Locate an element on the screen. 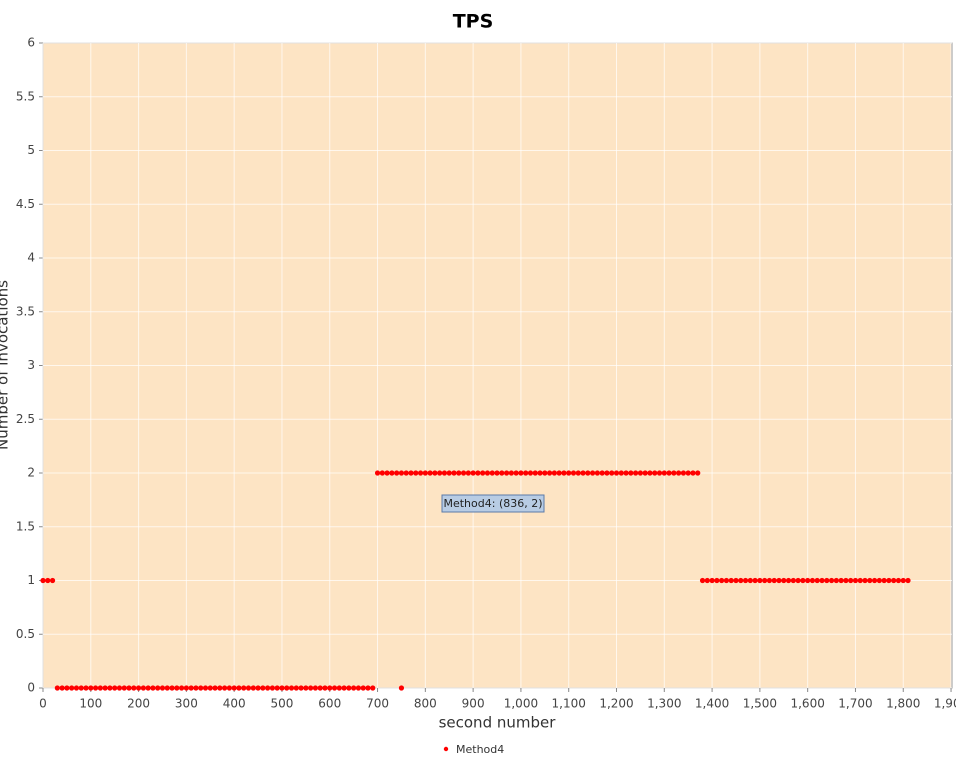  x-tick-label: 1,600 is located at coordinates (807, 704).